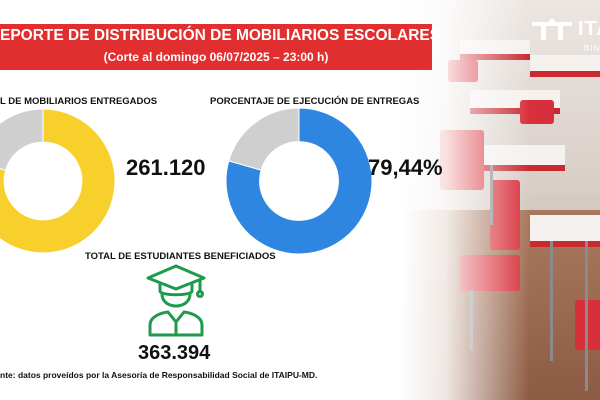 The height and width of the screenshot is (400, 600). I want to click on itaipu-logo-icon, so click(552, 29).